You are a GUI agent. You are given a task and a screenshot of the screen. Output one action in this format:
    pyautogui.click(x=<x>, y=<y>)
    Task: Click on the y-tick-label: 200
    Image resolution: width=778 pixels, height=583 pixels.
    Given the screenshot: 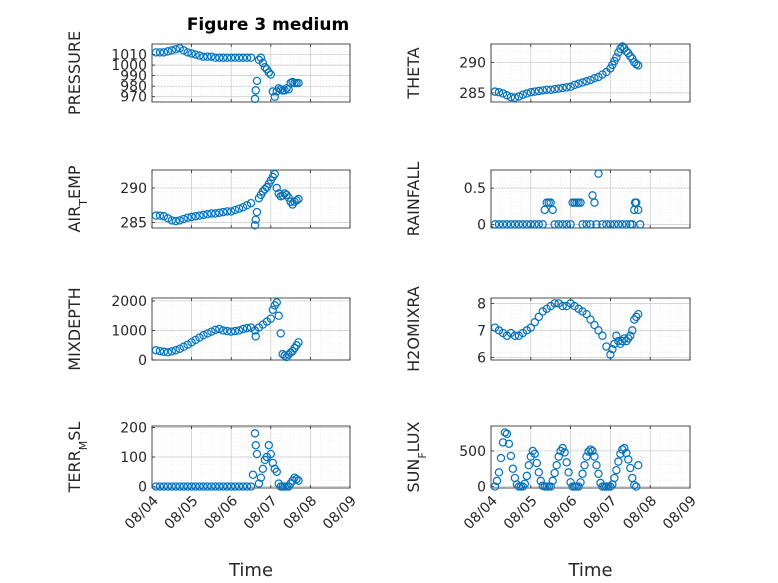 What is the action you would take?
    pyautogui.click(x=133, y=428)
    